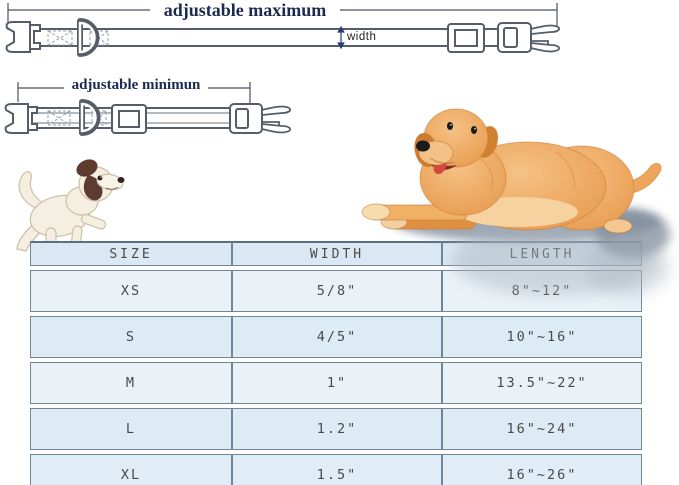 The width and height of the screenshot is (679, 485). I want to click on size-cell: XL, so click(131, 469).